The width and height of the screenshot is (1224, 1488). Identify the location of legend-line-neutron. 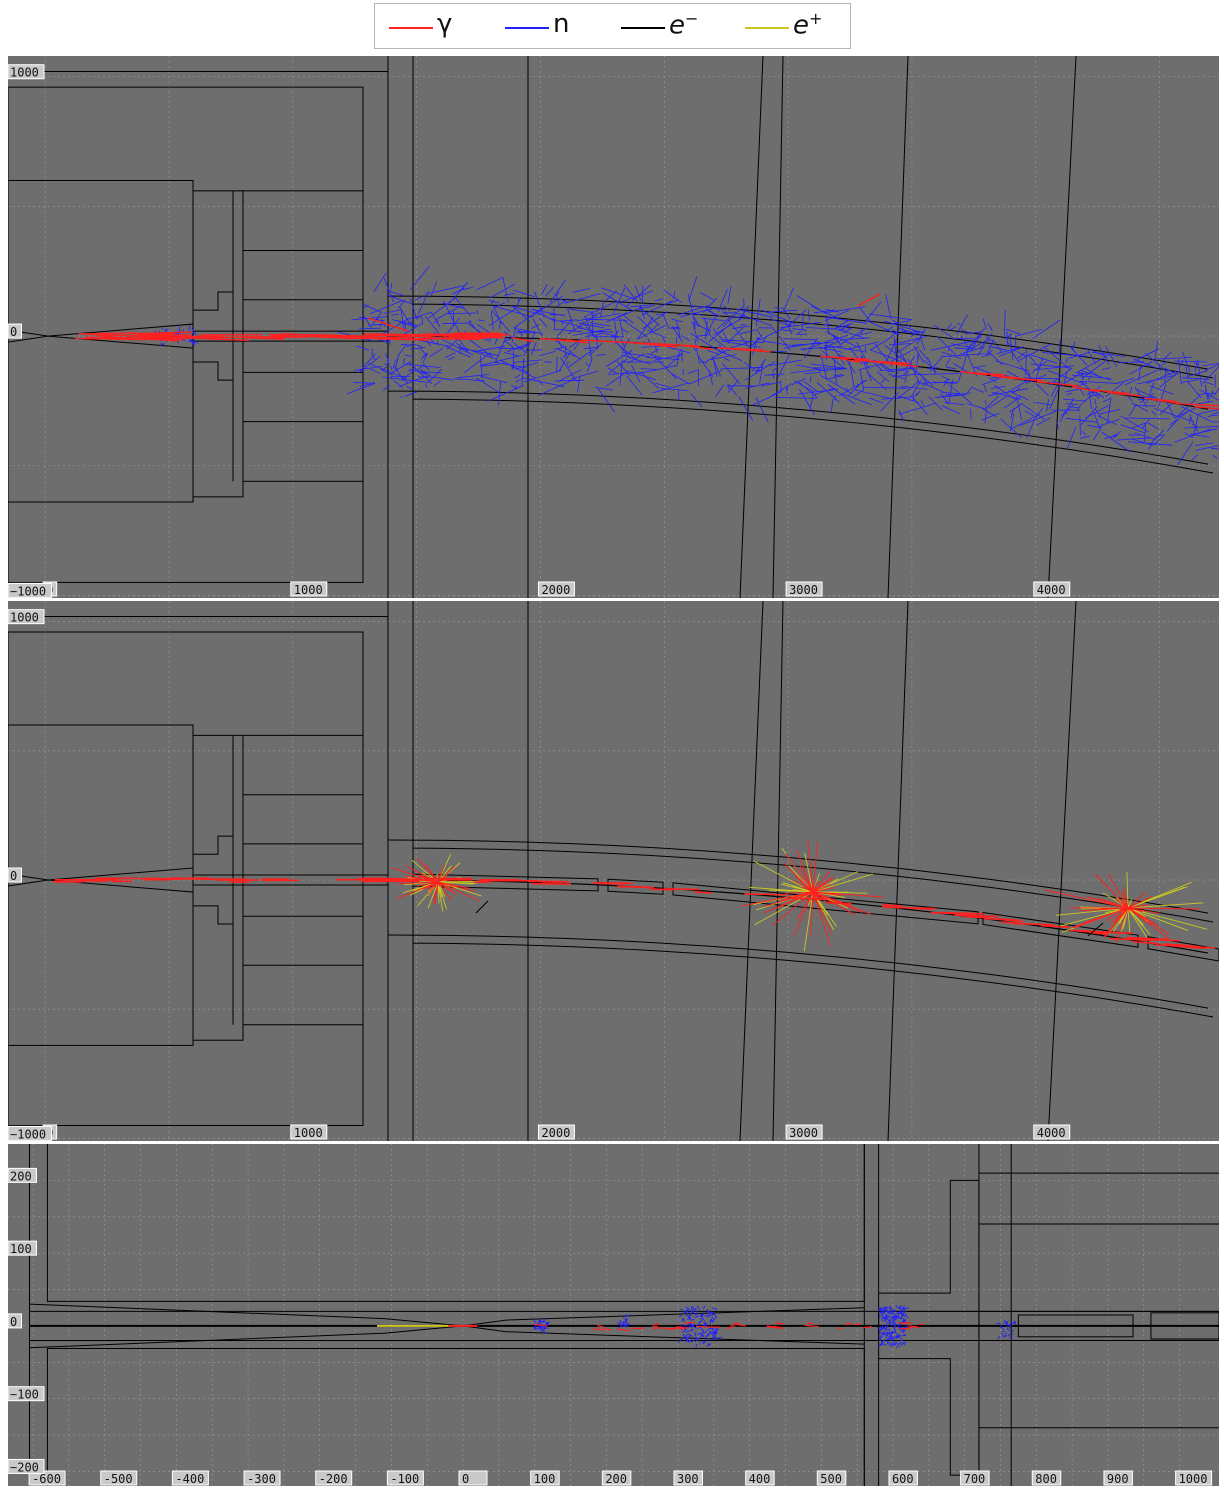
(527, 28).